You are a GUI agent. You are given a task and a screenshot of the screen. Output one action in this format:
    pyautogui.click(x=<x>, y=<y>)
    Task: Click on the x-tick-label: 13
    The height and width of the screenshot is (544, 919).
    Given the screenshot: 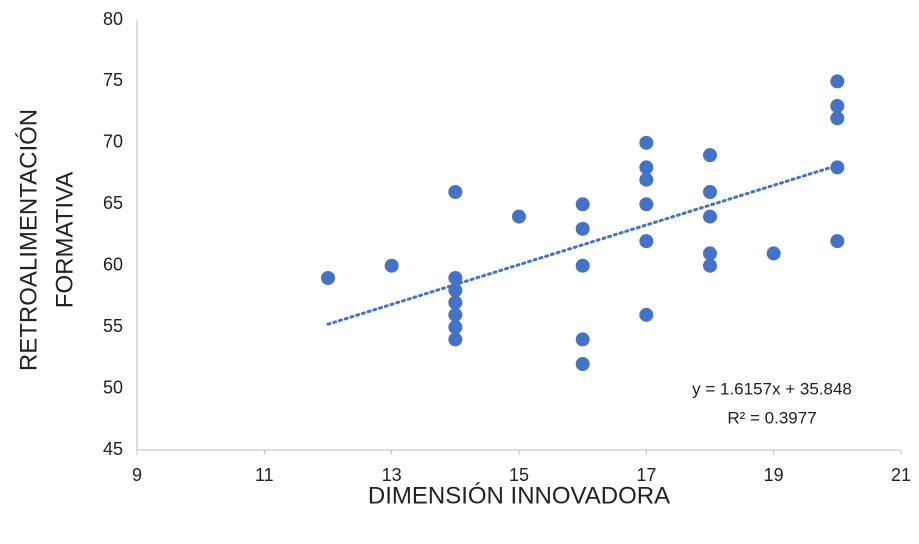 What is the action you would take?
    pyautogui.click(x=392, y=475)
    